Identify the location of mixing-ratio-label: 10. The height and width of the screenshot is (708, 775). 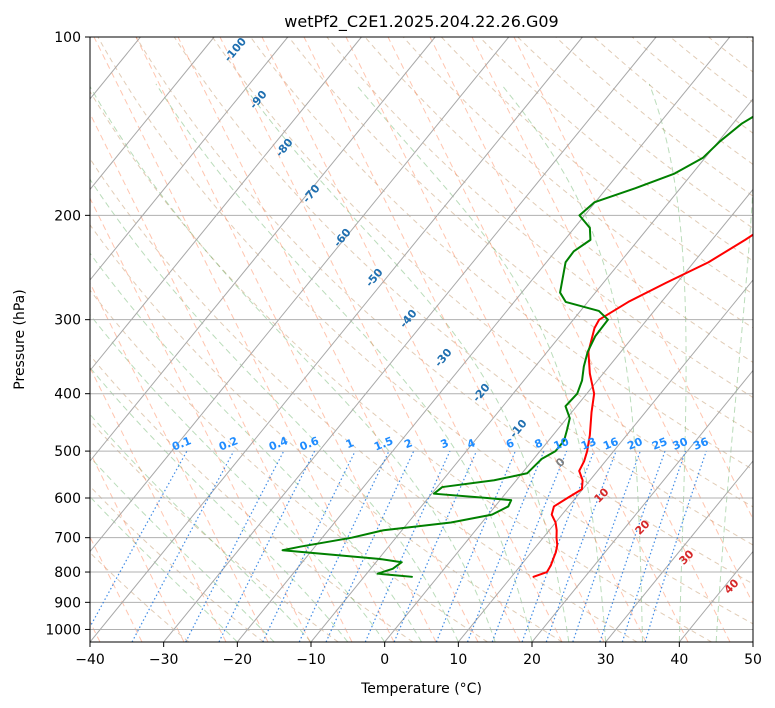
(561, 444).